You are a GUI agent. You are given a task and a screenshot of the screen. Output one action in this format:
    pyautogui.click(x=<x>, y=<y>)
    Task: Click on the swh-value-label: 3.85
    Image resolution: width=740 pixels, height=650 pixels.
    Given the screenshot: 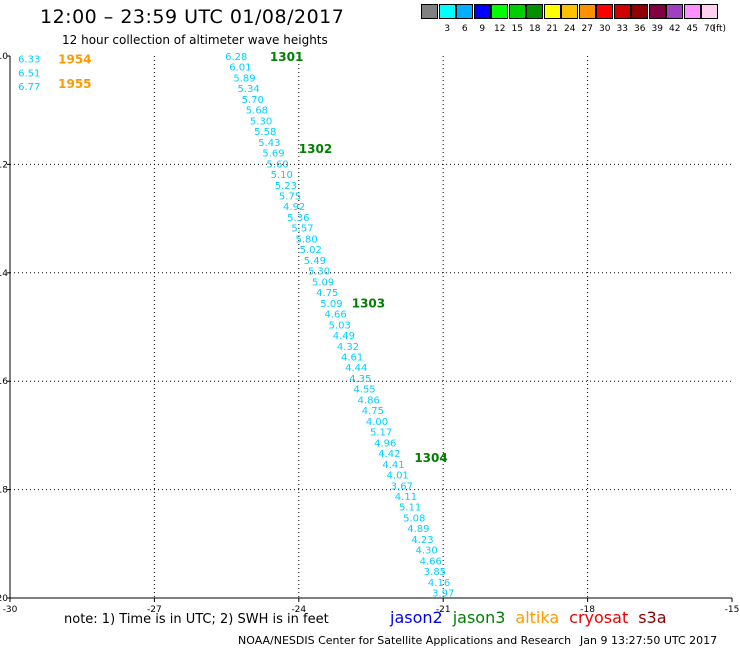 What is the action you would take?
    pyautogui.click(x=435, y=572)
    